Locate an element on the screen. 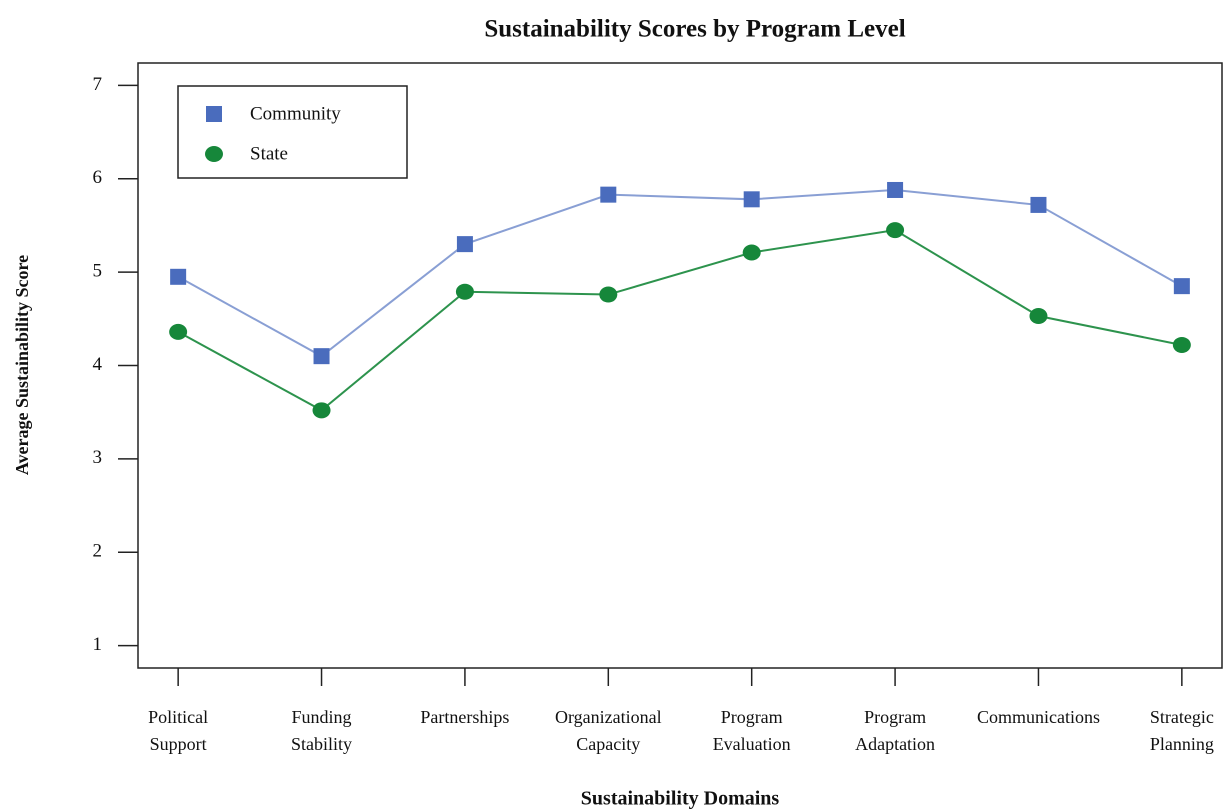 The image size is (1229, 812). y-tick-label: 5 is located at coordinates (98, 270).